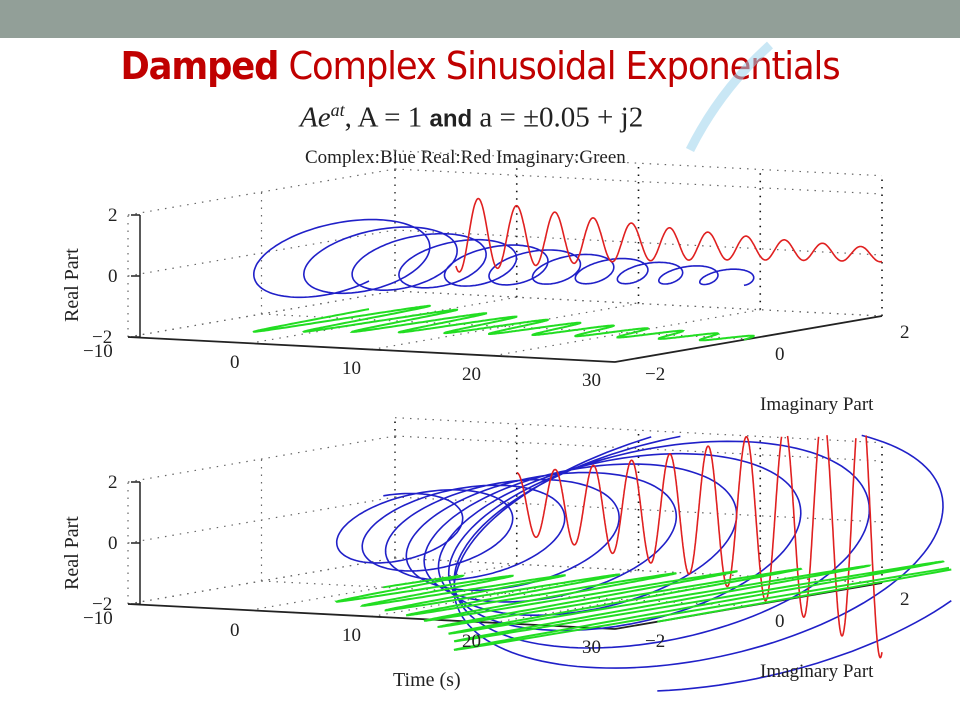 The image size is (960, 720). What do you see at coordinates (199, 66) in the screenshot?
I see `title-bold-word: Damped` at bounding box center [199, 66].